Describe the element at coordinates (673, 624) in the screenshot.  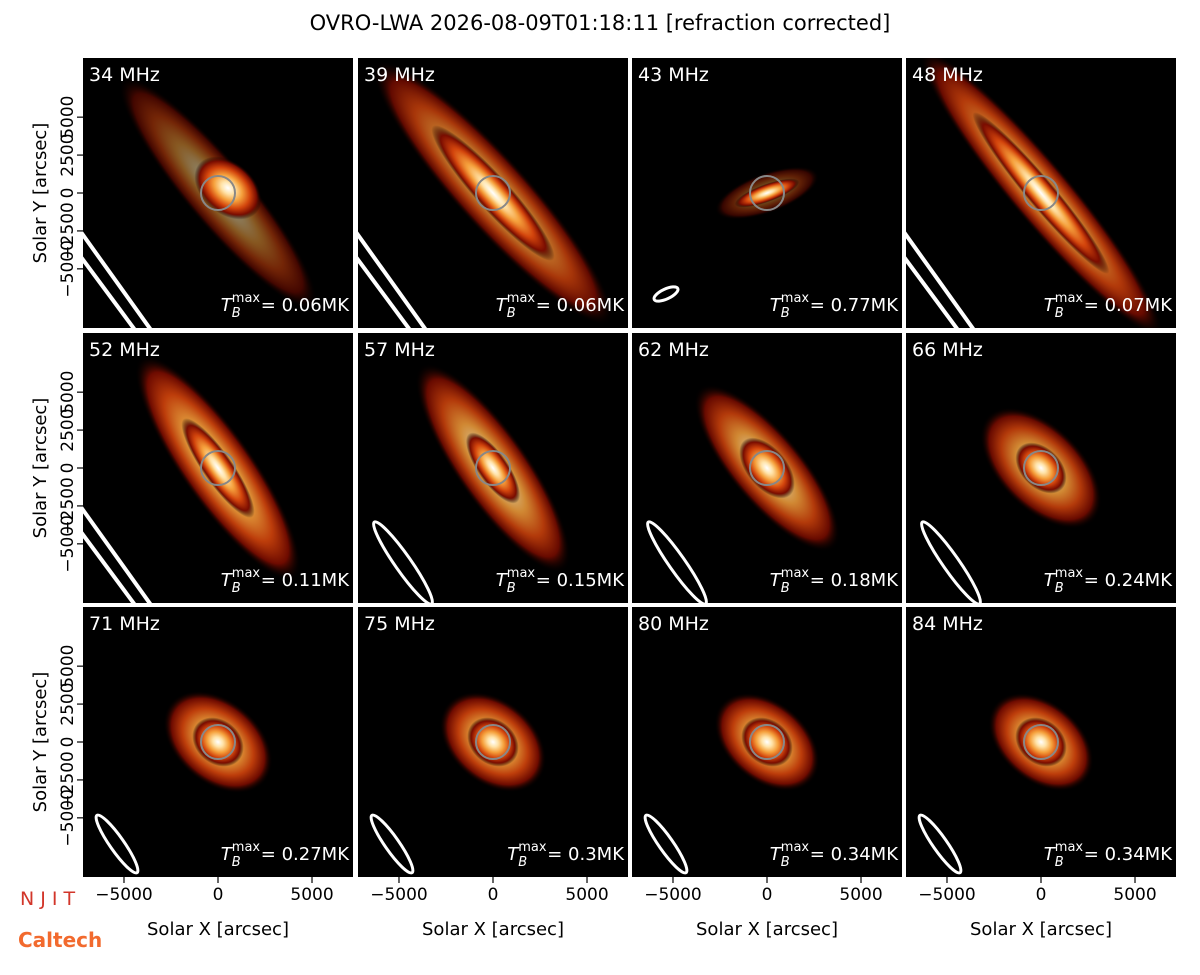
I see `panel-title: 80 MHz` at that location.